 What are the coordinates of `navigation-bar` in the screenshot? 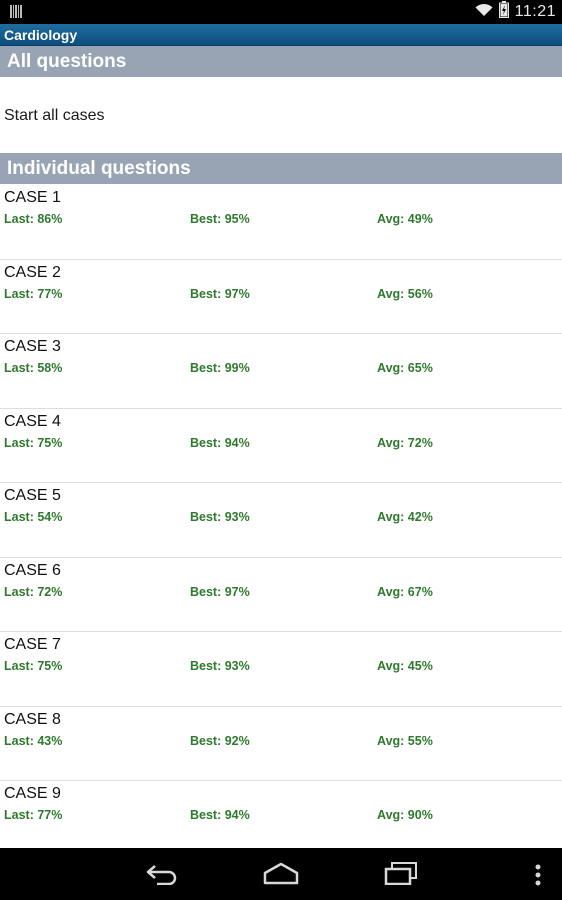 It's located at (281, 874).